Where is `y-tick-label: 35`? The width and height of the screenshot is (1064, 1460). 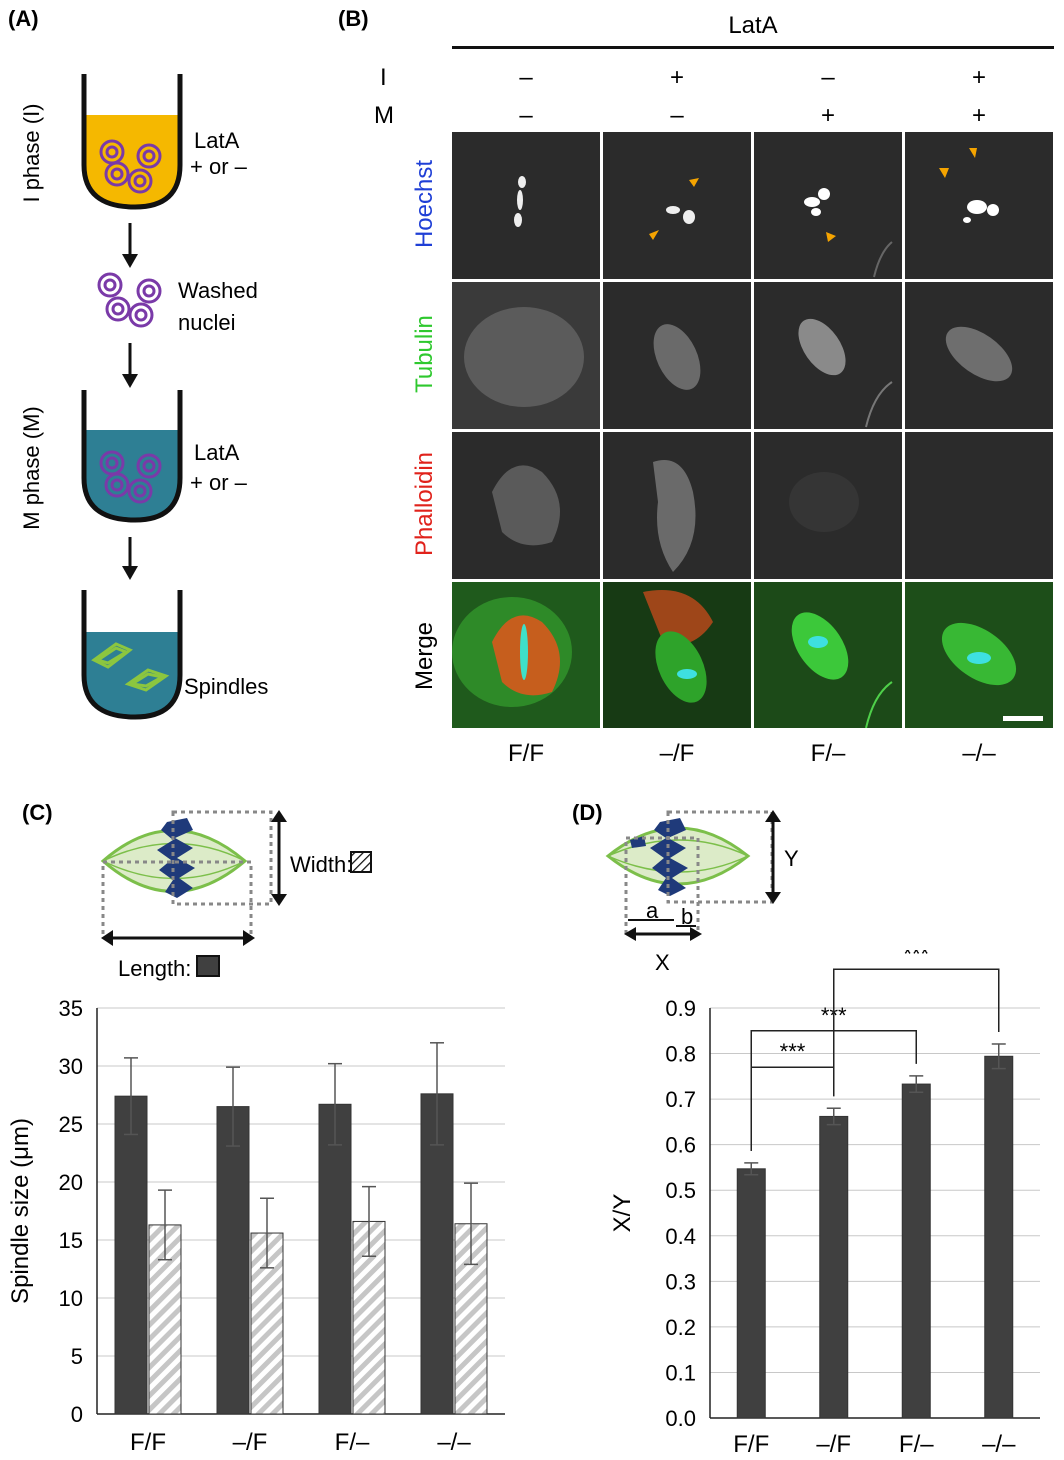 y-tick-label: 35 is located at coordinates (71, 1008).